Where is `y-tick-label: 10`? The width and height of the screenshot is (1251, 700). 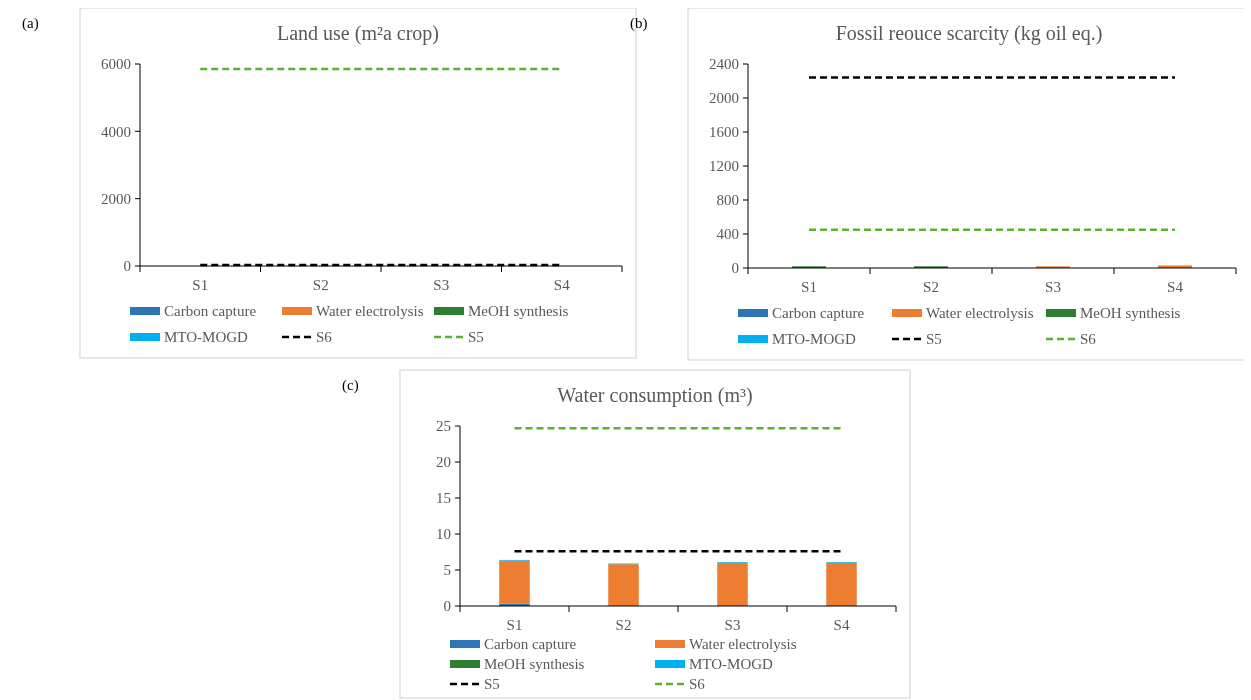
y-tick-label: 10 is located at coordinates (443, 534).